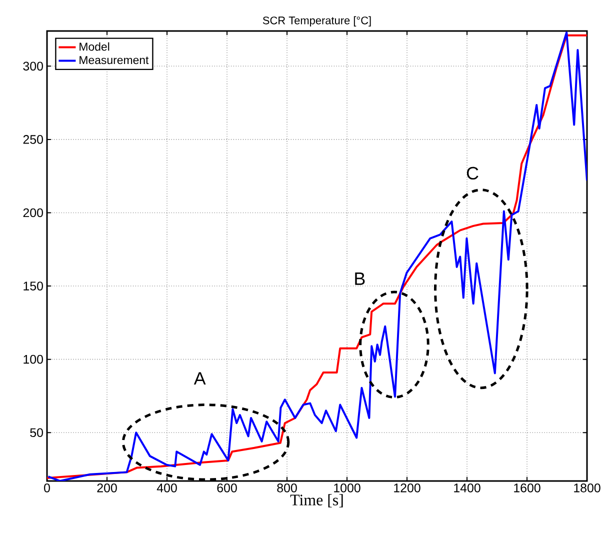 Image resolution: width=609 pixels, height=533 pixels. I want to click on x-tick-label: 1000, so click(347, 488).